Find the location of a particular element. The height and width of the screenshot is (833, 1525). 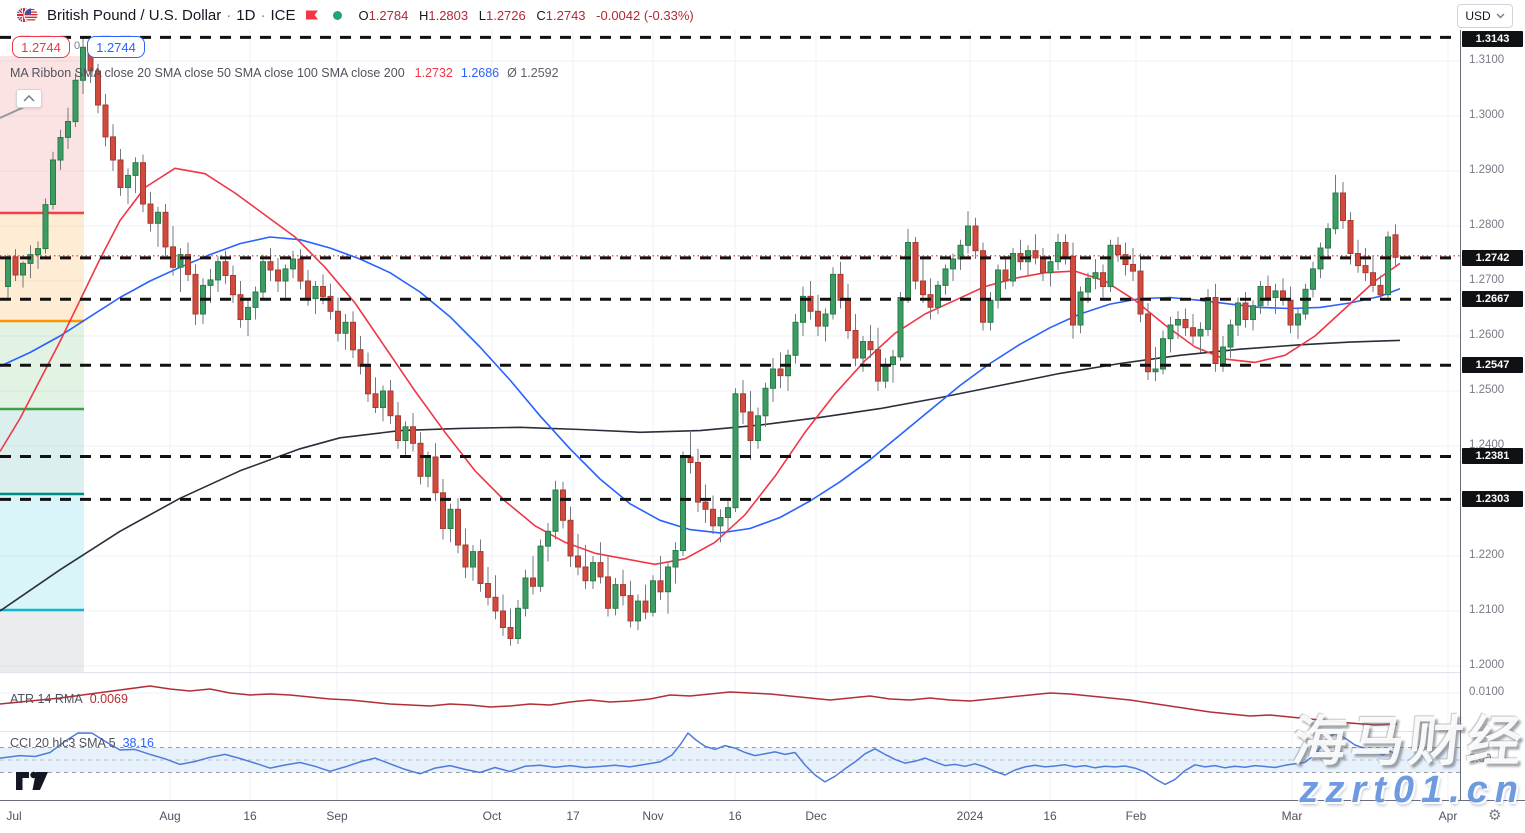

axis-settings-gear-icon: ⚙ is located at coordinates (1495, 815).